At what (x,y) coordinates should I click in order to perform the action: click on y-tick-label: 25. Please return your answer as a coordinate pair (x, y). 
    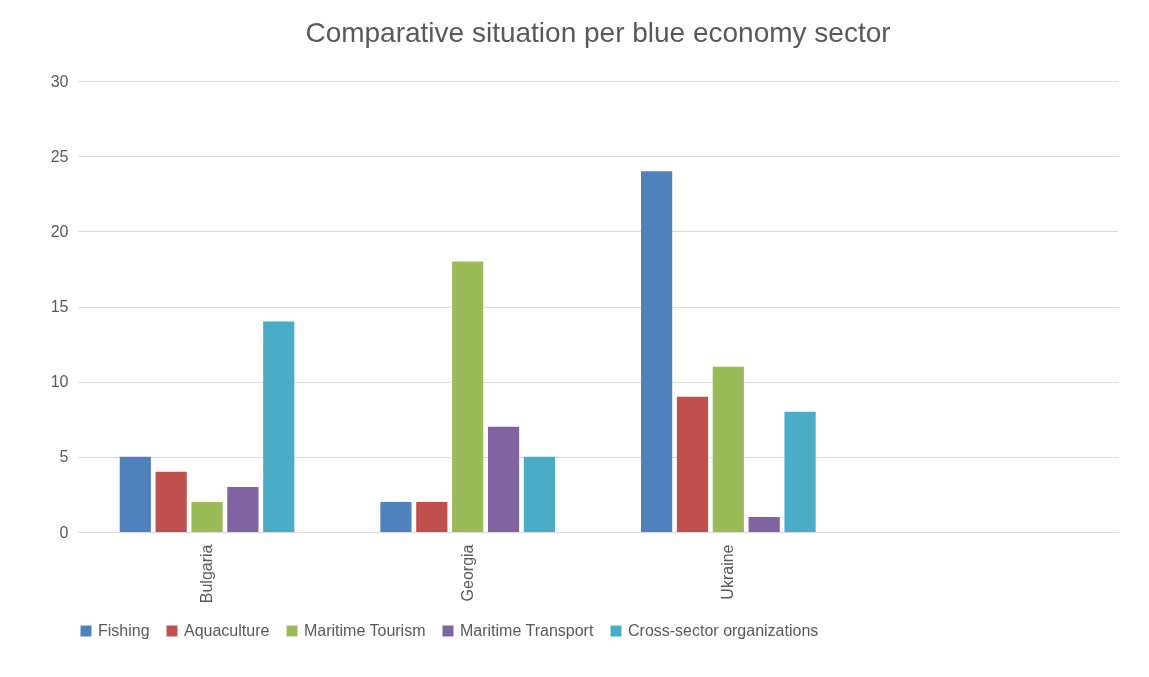
    Looking at the image, I should click on (59, 156).